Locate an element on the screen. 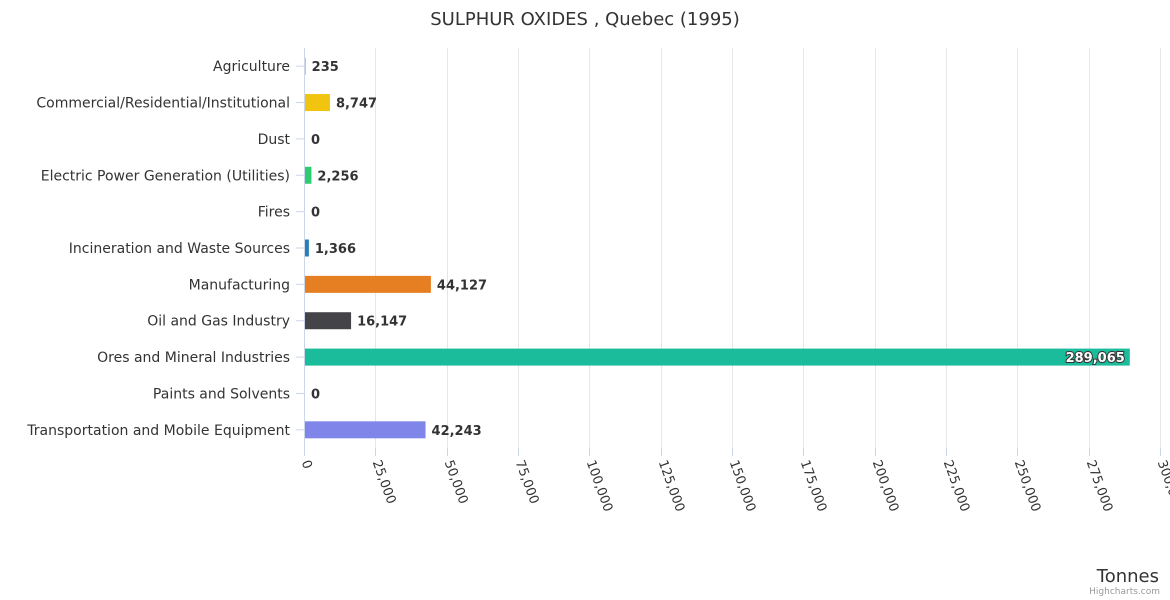 The height and width of the screenshot is (600, 1170). category-label: Transportation and Mobile Equipment is located at coordinates (158, 431).